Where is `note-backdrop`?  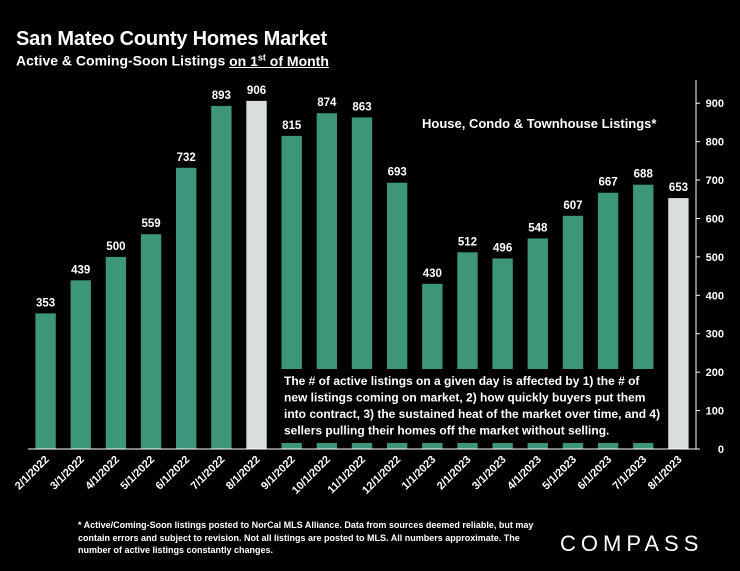
note-backdrop is located at coordinates (472, 406).